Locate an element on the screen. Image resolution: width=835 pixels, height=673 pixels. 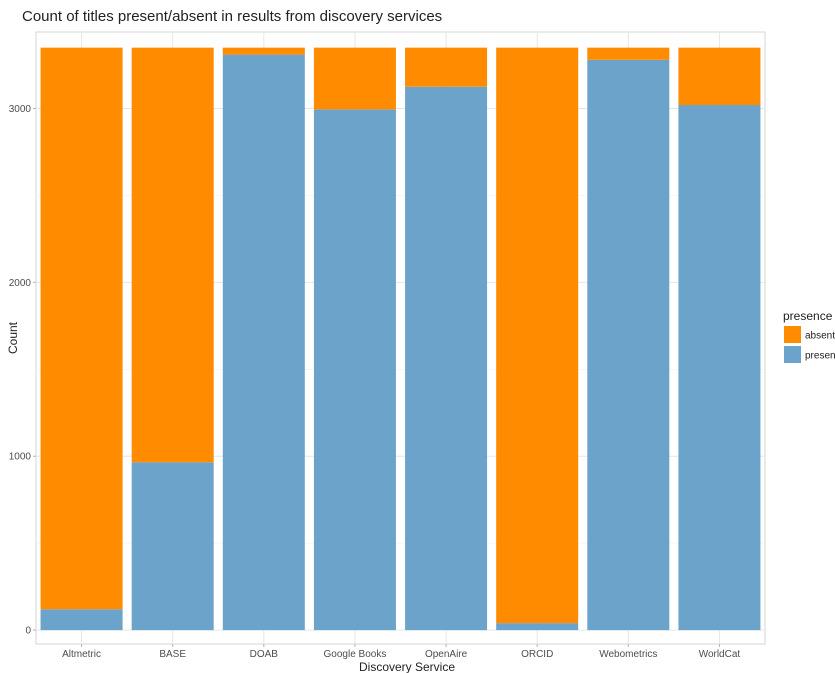
legend-title: presence is located at coordinates (808, 316).